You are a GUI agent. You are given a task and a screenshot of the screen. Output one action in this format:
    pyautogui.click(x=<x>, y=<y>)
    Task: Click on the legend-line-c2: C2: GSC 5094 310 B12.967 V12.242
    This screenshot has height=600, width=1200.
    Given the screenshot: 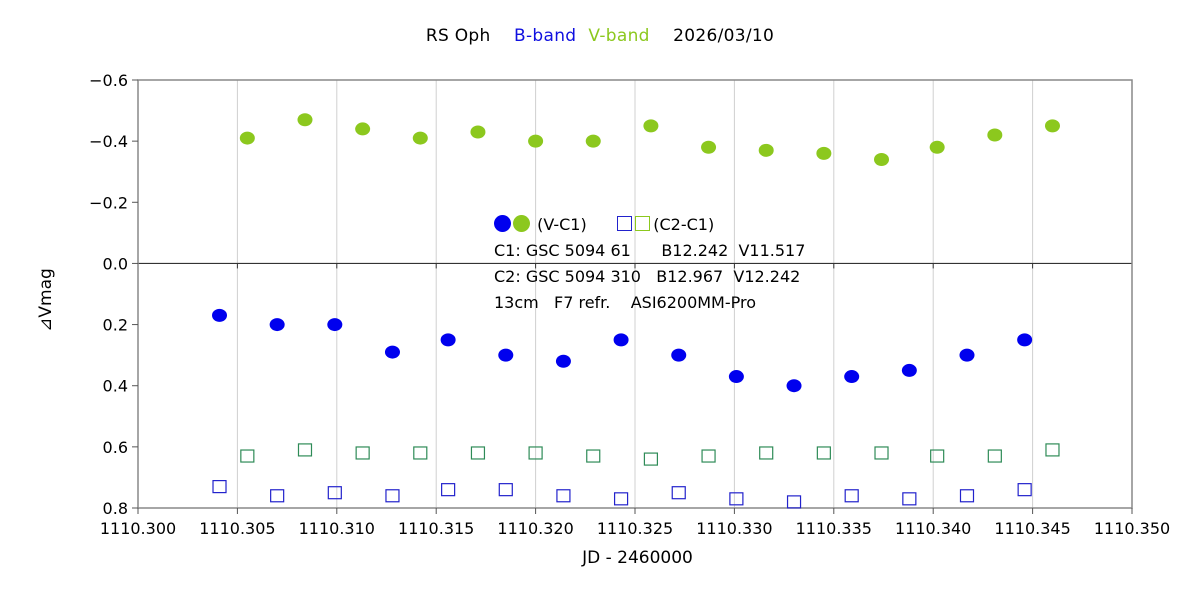 What is the action you would take?
    pyautogui.click(x=647, y=276)
    